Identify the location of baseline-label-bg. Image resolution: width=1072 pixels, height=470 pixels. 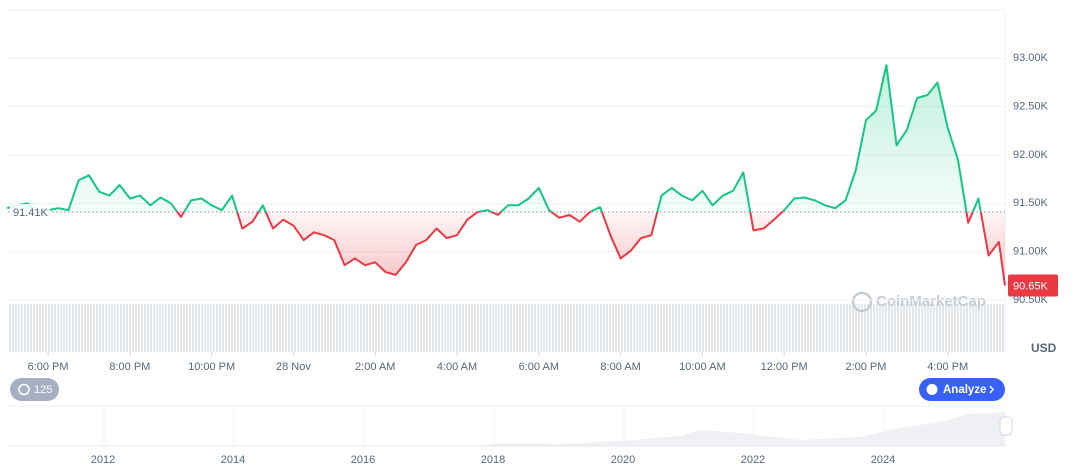
(30, 212).